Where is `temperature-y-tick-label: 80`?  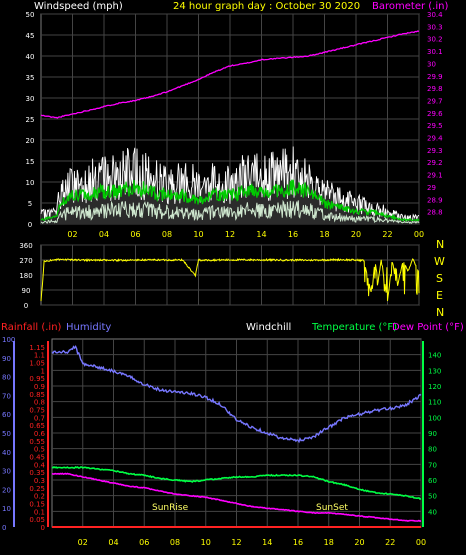
temperature-y-tick-label: 80 is located at coordinates (432, 450).